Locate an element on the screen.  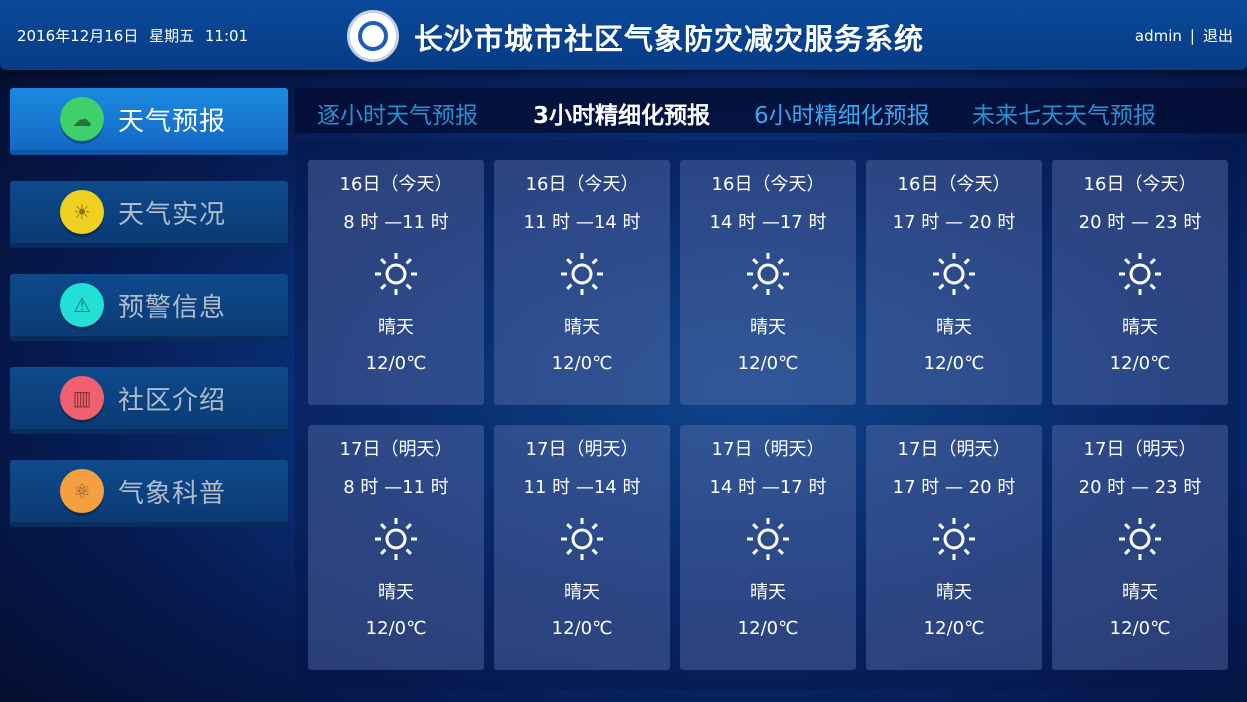
sidebar-item-2: ⚠ 预警信息 is located at coordinates (149, 307).